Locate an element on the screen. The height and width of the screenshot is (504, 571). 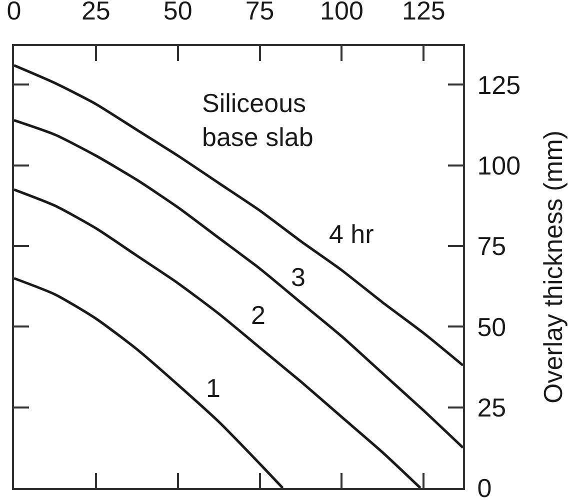
x-tick-label: 75 is located at coordinates (259, 13).